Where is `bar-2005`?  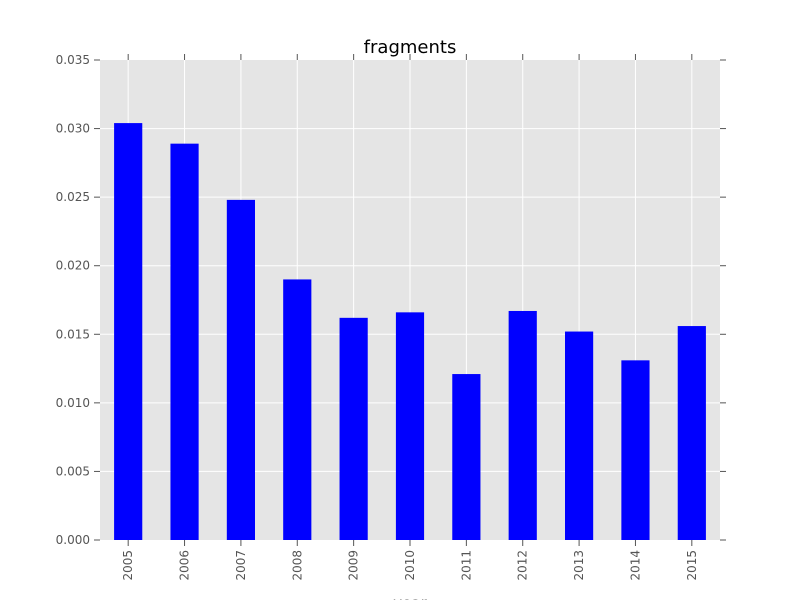 bar-2005 is located at coordinates (128, 331).